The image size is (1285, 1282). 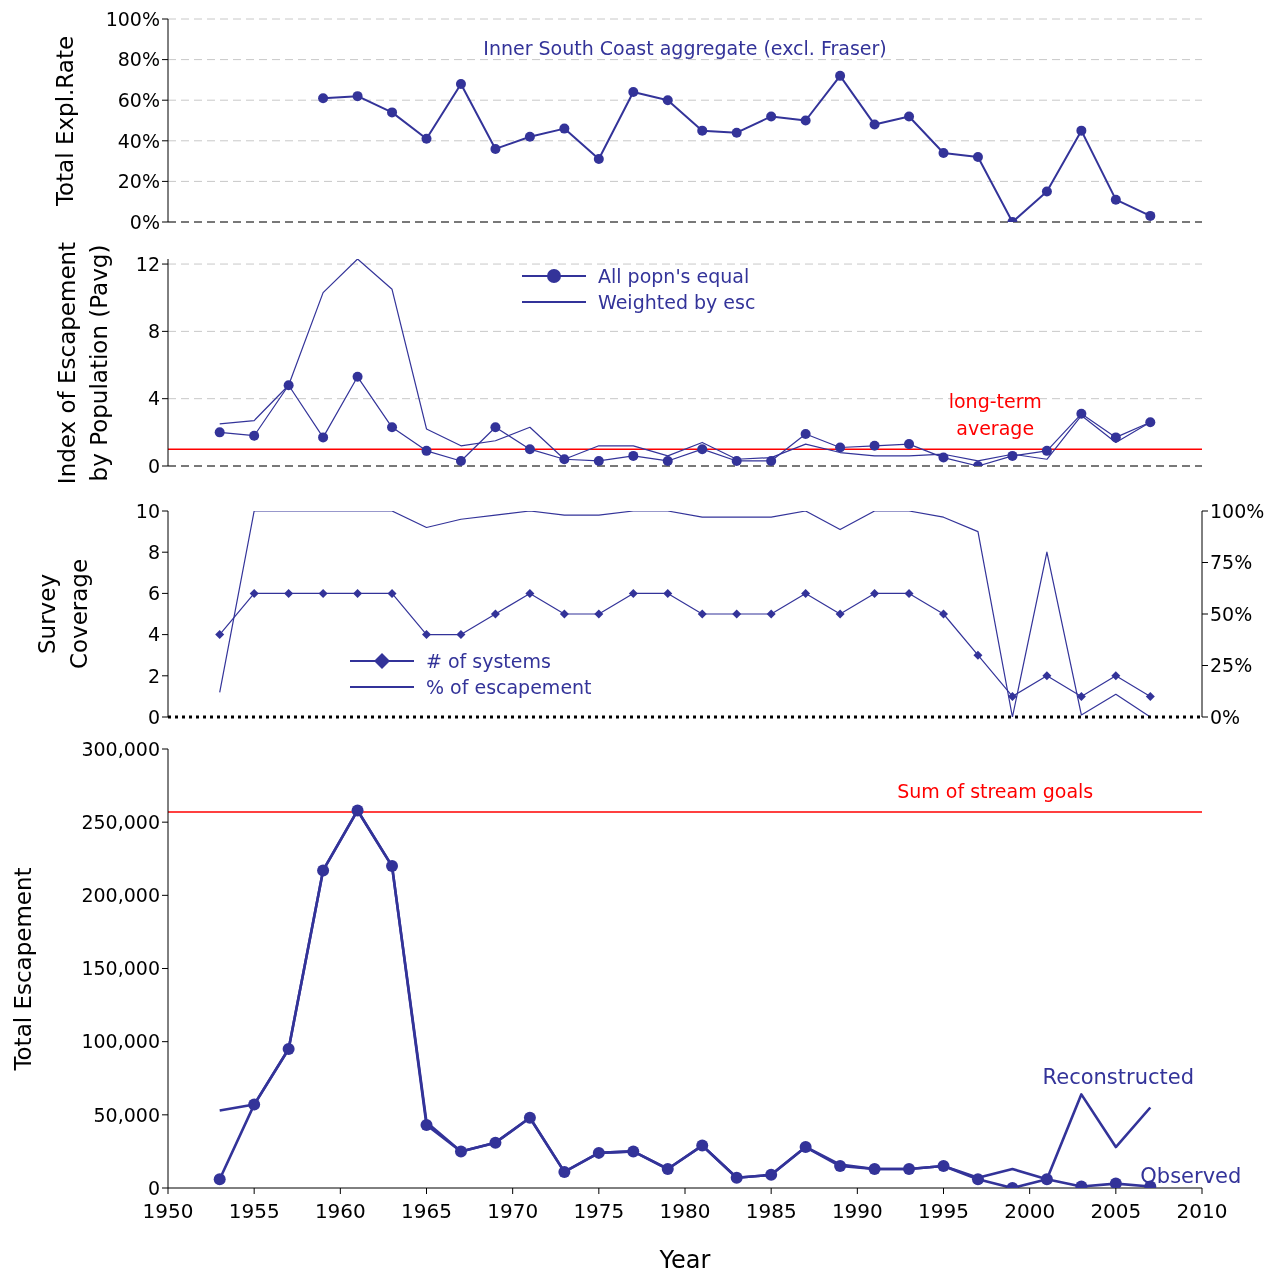 I want to click on legend-label: % of escapement, so click(x=509, y=687).